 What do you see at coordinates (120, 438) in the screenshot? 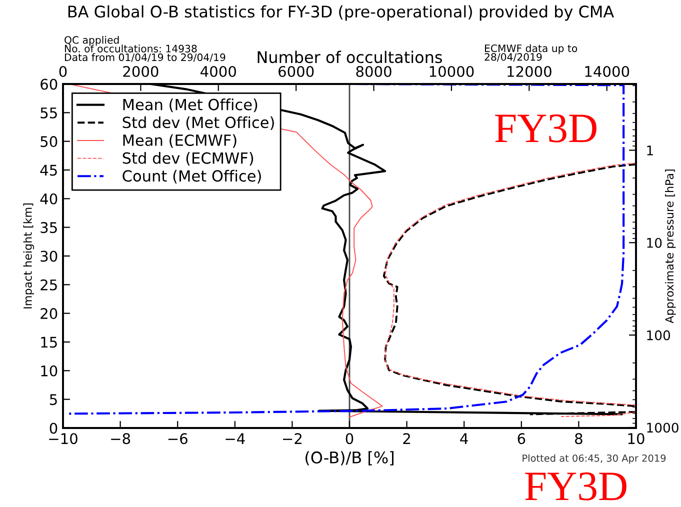
I see `x-tick-label: −8` at bounding box center [120, 438].